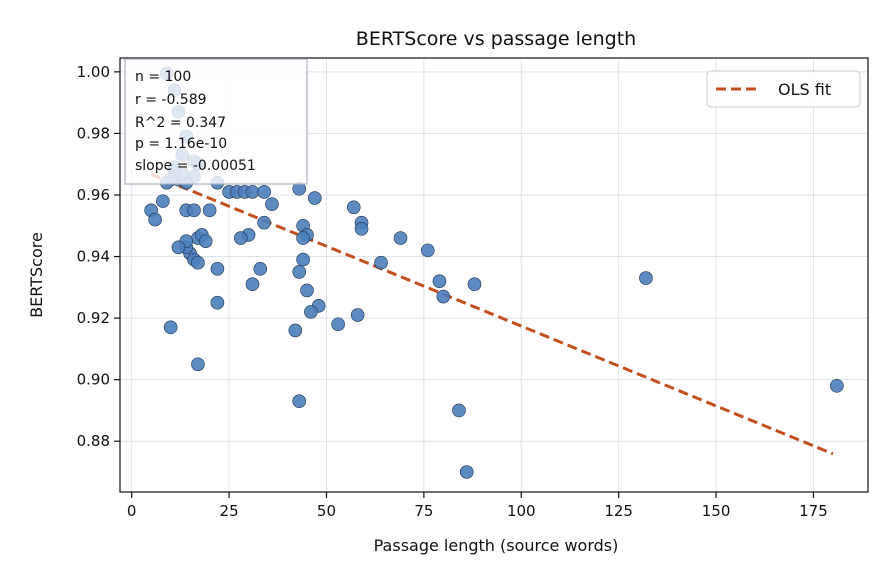 The width and height of the screenshot is (896, 584). What do you see at coordinates (93, 133) in the screenshot?
I see `y-tick-label: 0.98` at bounding box center [93, 133].